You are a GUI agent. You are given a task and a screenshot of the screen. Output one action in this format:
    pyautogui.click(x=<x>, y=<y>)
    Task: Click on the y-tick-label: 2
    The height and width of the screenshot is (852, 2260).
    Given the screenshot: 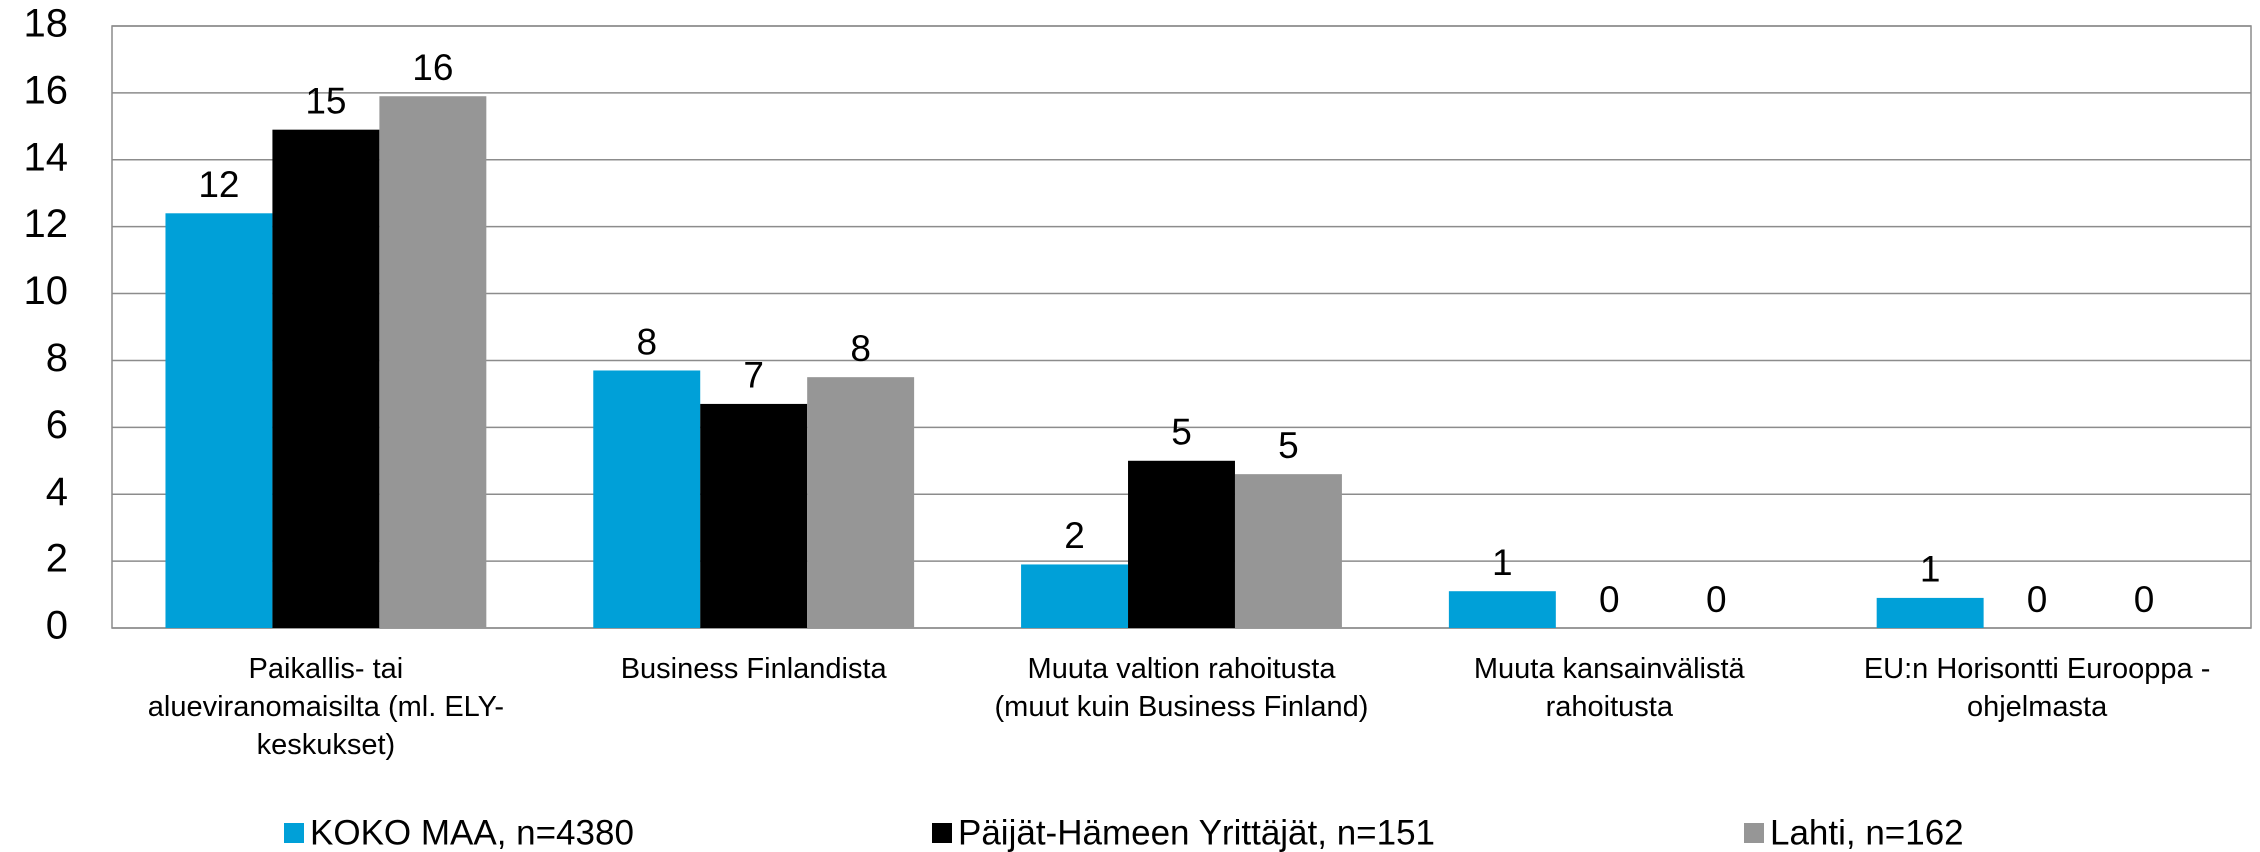 What is the action you would take?
    pyautogui.click(x=57, y=559)
    